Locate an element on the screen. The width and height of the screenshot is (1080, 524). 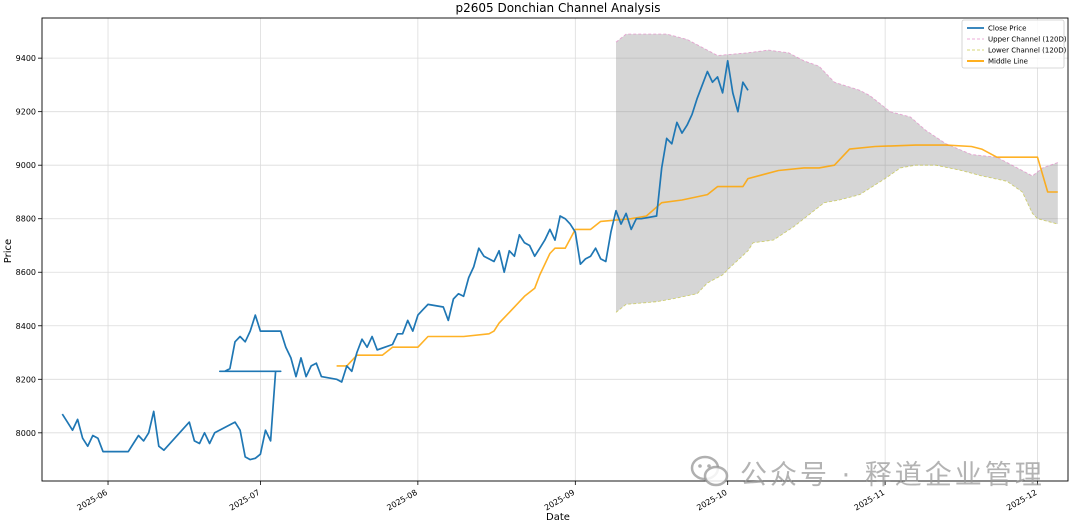
legend-box is located at coordinates (1013, 44).